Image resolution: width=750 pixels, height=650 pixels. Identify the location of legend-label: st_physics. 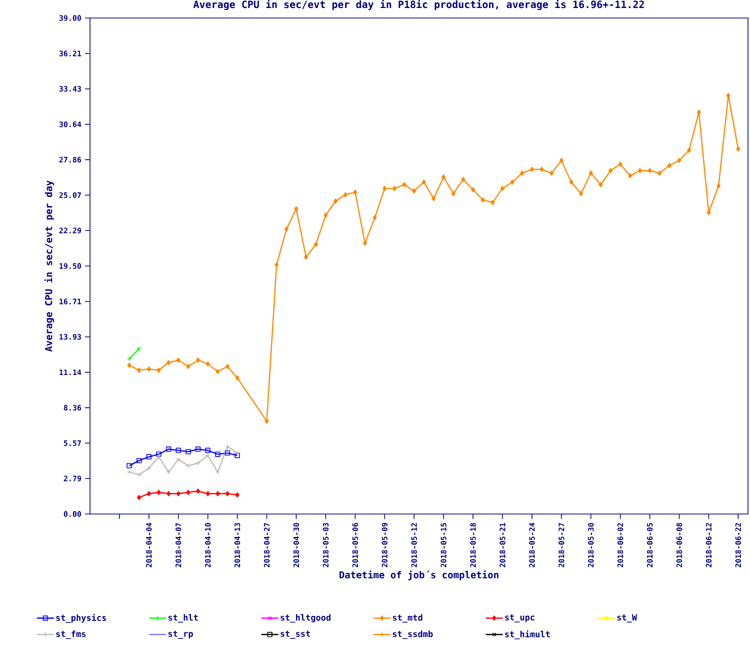
(81, 618).